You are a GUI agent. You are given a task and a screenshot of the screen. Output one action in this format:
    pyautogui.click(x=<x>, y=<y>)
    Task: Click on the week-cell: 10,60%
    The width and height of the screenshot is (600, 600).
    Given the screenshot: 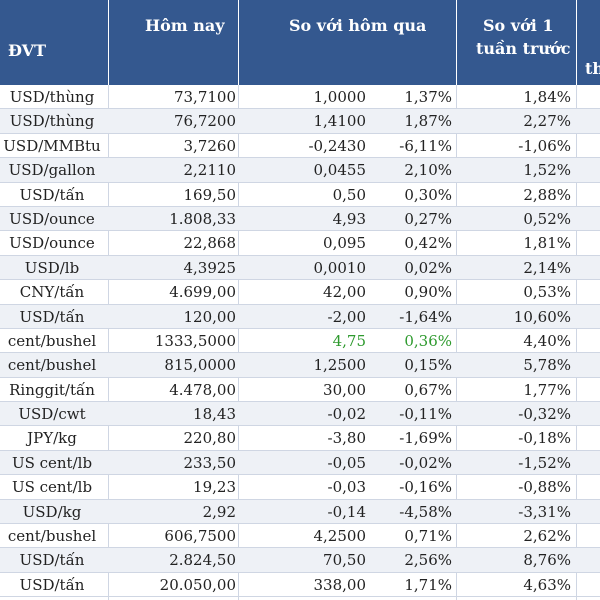 What is the action you would take?
    pyautogui.click(x=542, y=316)
    